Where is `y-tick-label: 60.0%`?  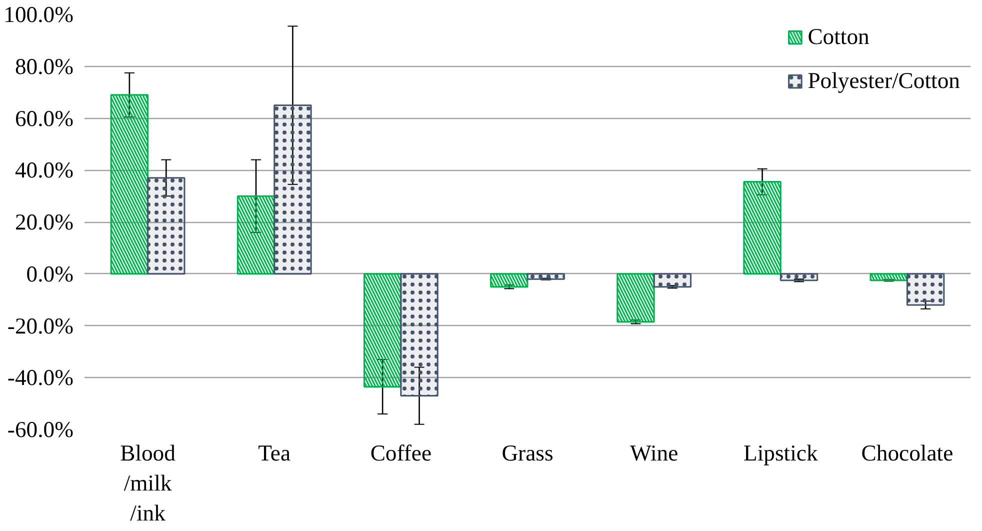
y-tick-label: 60.0% is located at coordinates (44, 118).